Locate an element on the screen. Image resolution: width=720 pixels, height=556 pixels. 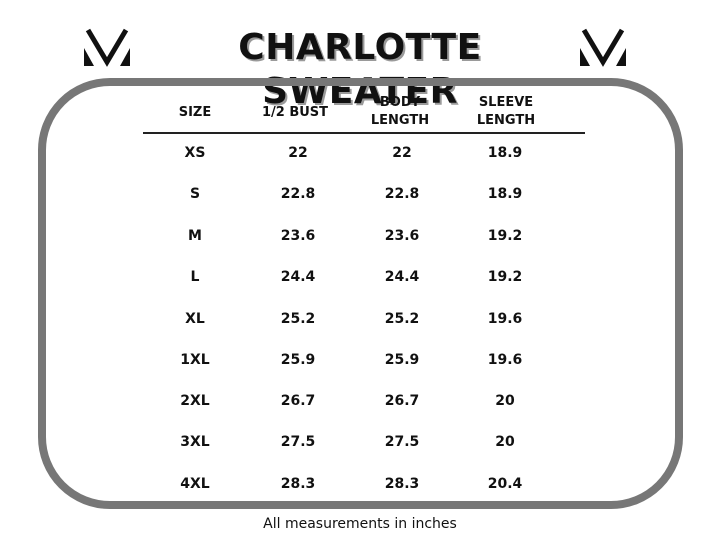
cell-bust: 23.6 is located at coordinates (298, 236).